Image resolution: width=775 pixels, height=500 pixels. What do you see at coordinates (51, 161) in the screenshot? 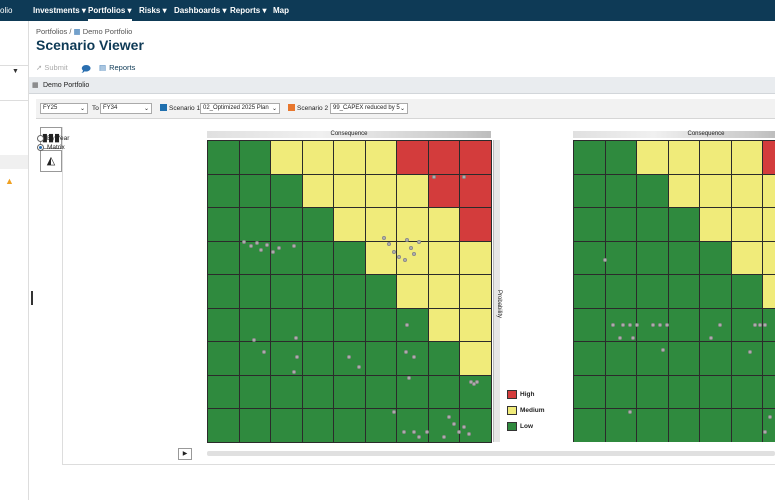
I see `matrix-view-button: ◭` at bounding box center [51, 161].